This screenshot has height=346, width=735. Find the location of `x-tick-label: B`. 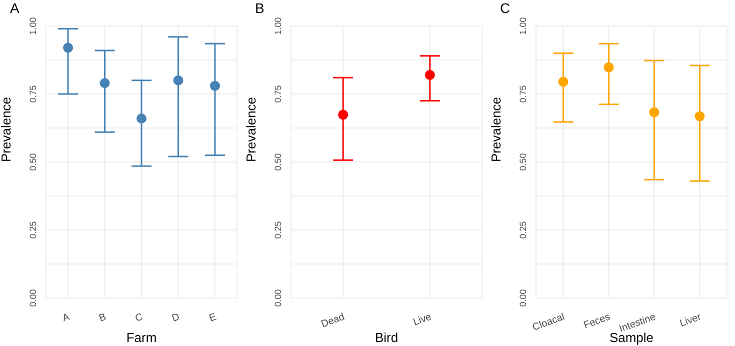

x-tick-label: B is located at coordinates (103, 318).